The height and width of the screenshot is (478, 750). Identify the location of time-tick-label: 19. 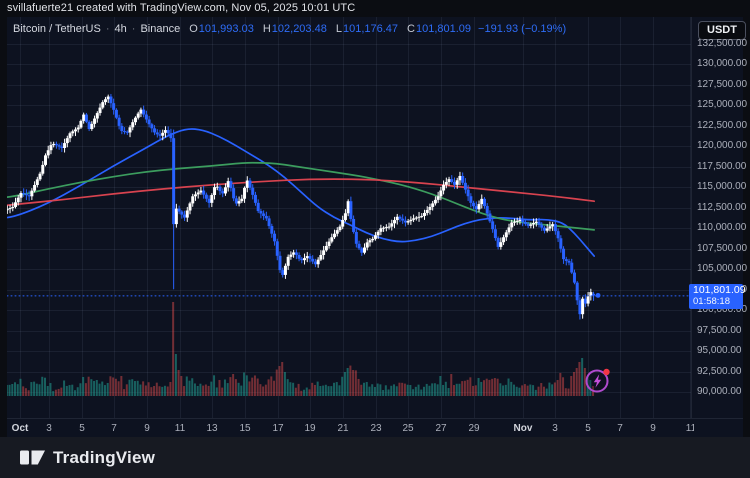
(310, 428).